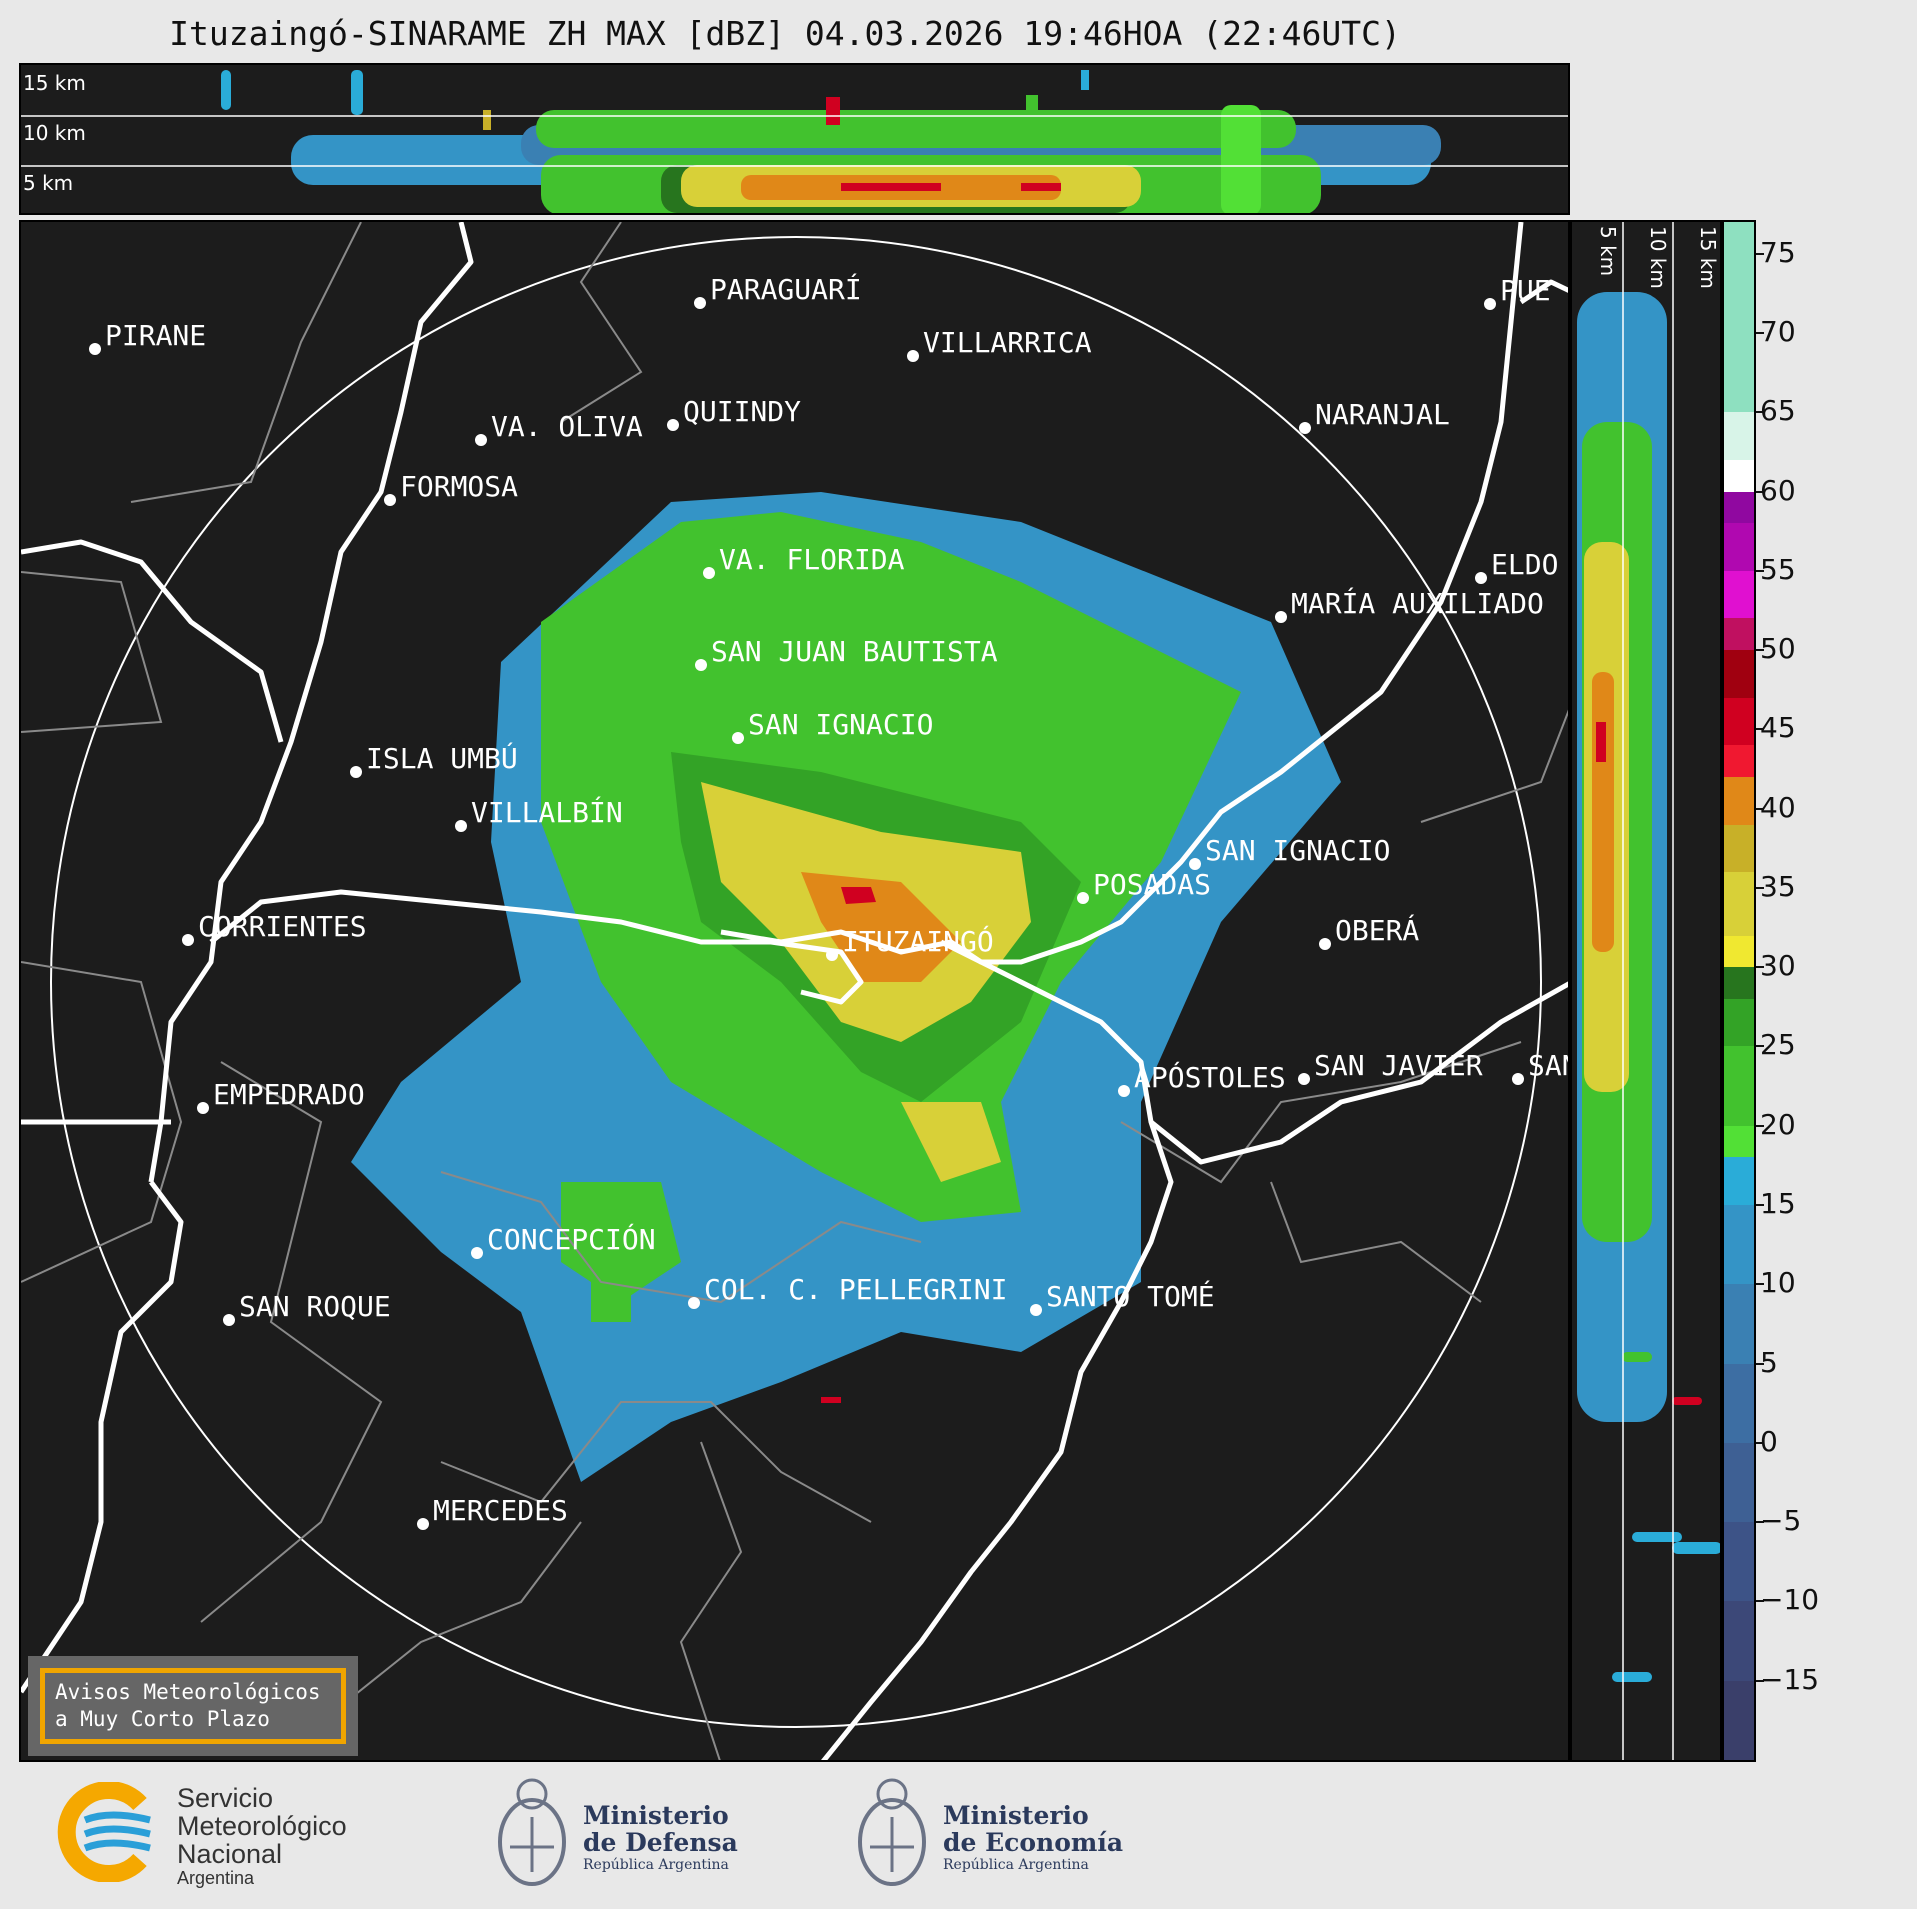 Image resolution: width=1917 pixels, height=1909 pixels. What do you see at coordinates (918, 941) in the screenshot?
I see `city-label: ITUZAINGÓ` at bounding box center [918, 941].